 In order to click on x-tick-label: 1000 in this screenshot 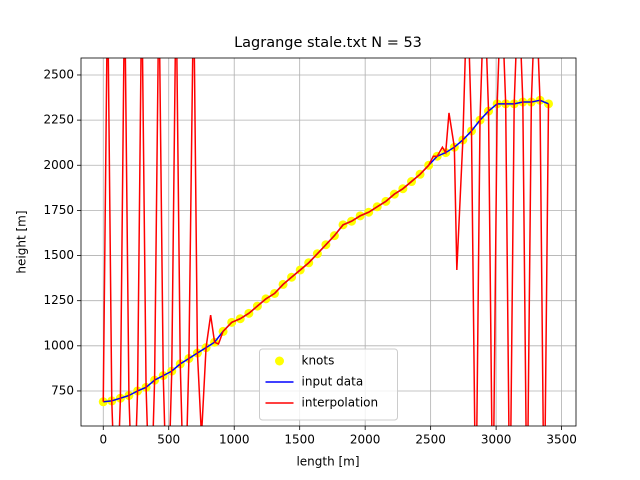, I will do `click(234, 440)`.